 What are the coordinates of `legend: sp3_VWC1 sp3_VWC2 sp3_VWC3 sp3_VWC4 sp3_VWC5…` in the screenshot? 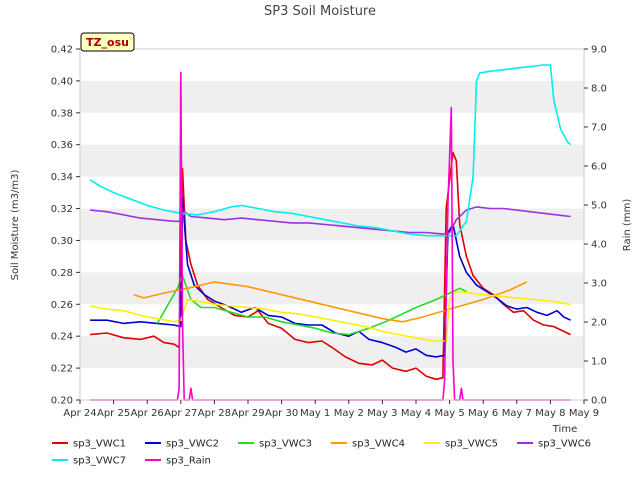 It's located at (321, 453).